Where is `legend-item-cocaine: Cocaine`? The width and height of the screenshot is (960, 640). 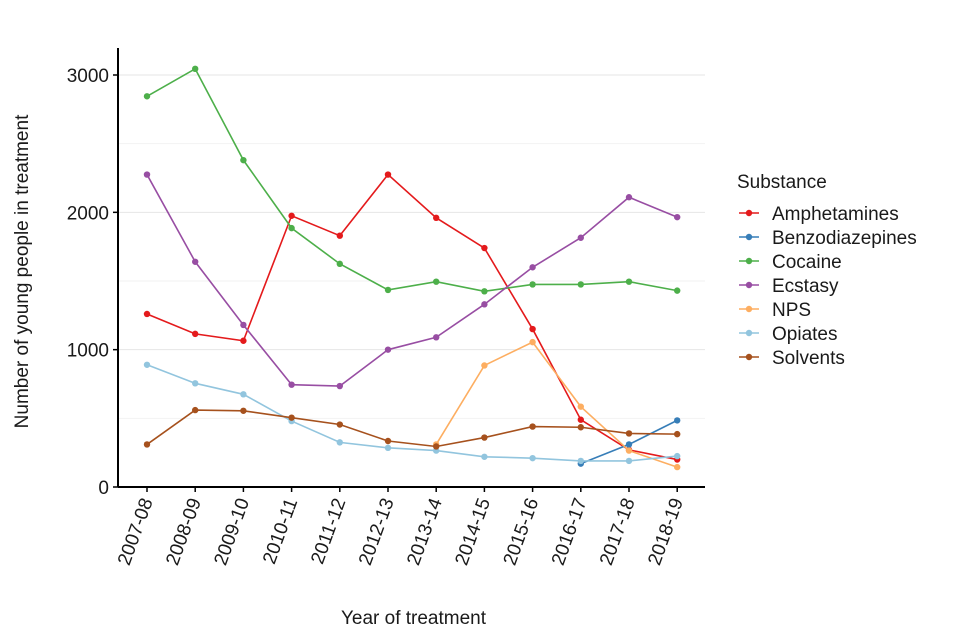 legend-item-cocaine: Cocaine is located at coordinates (790, 262).